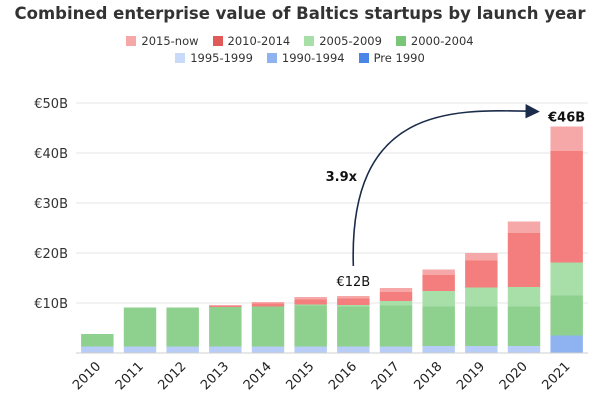 The height and width of the screenshot is (400, 600). What do you see at coordinates (471, 376) in the screenshot?
I see `x-tick-label-2019: 2019` at bounding box center [471, 376].